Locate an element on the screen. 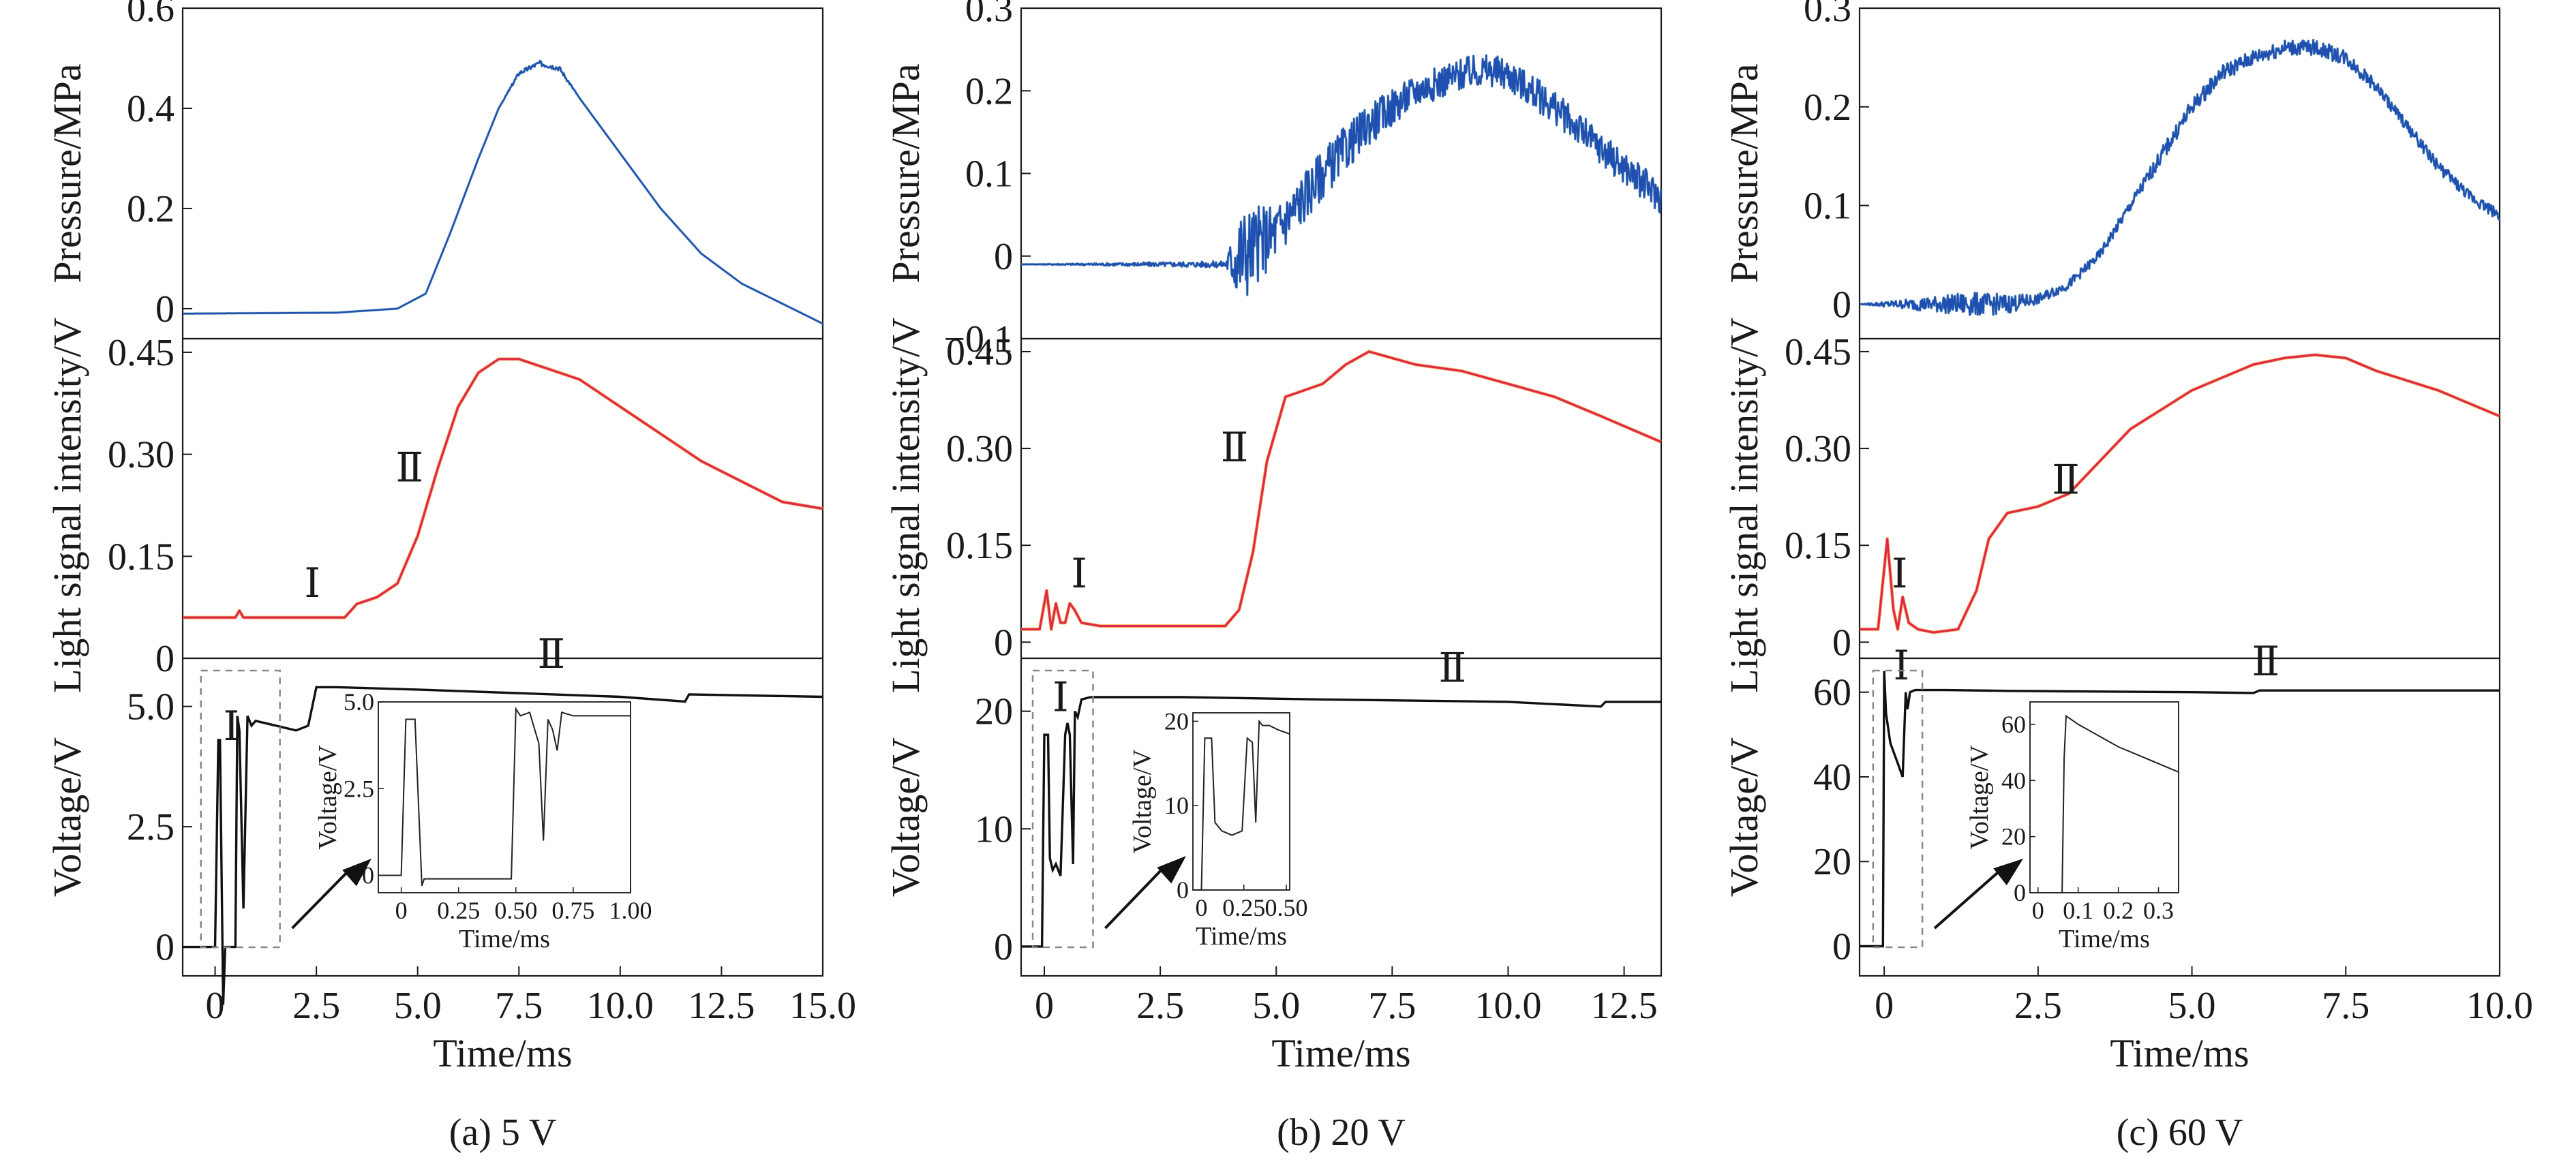  panel-caption: (a) 5 V is located at coordinates (503, 1133).